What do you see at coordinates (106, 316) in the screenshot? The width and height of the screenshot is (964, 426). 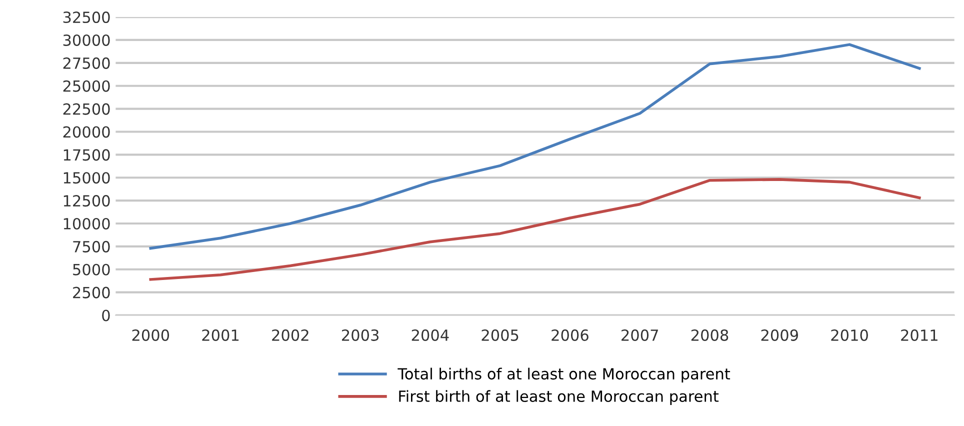 I see `y-tick-label: 0` at bounding box center [106, 316].